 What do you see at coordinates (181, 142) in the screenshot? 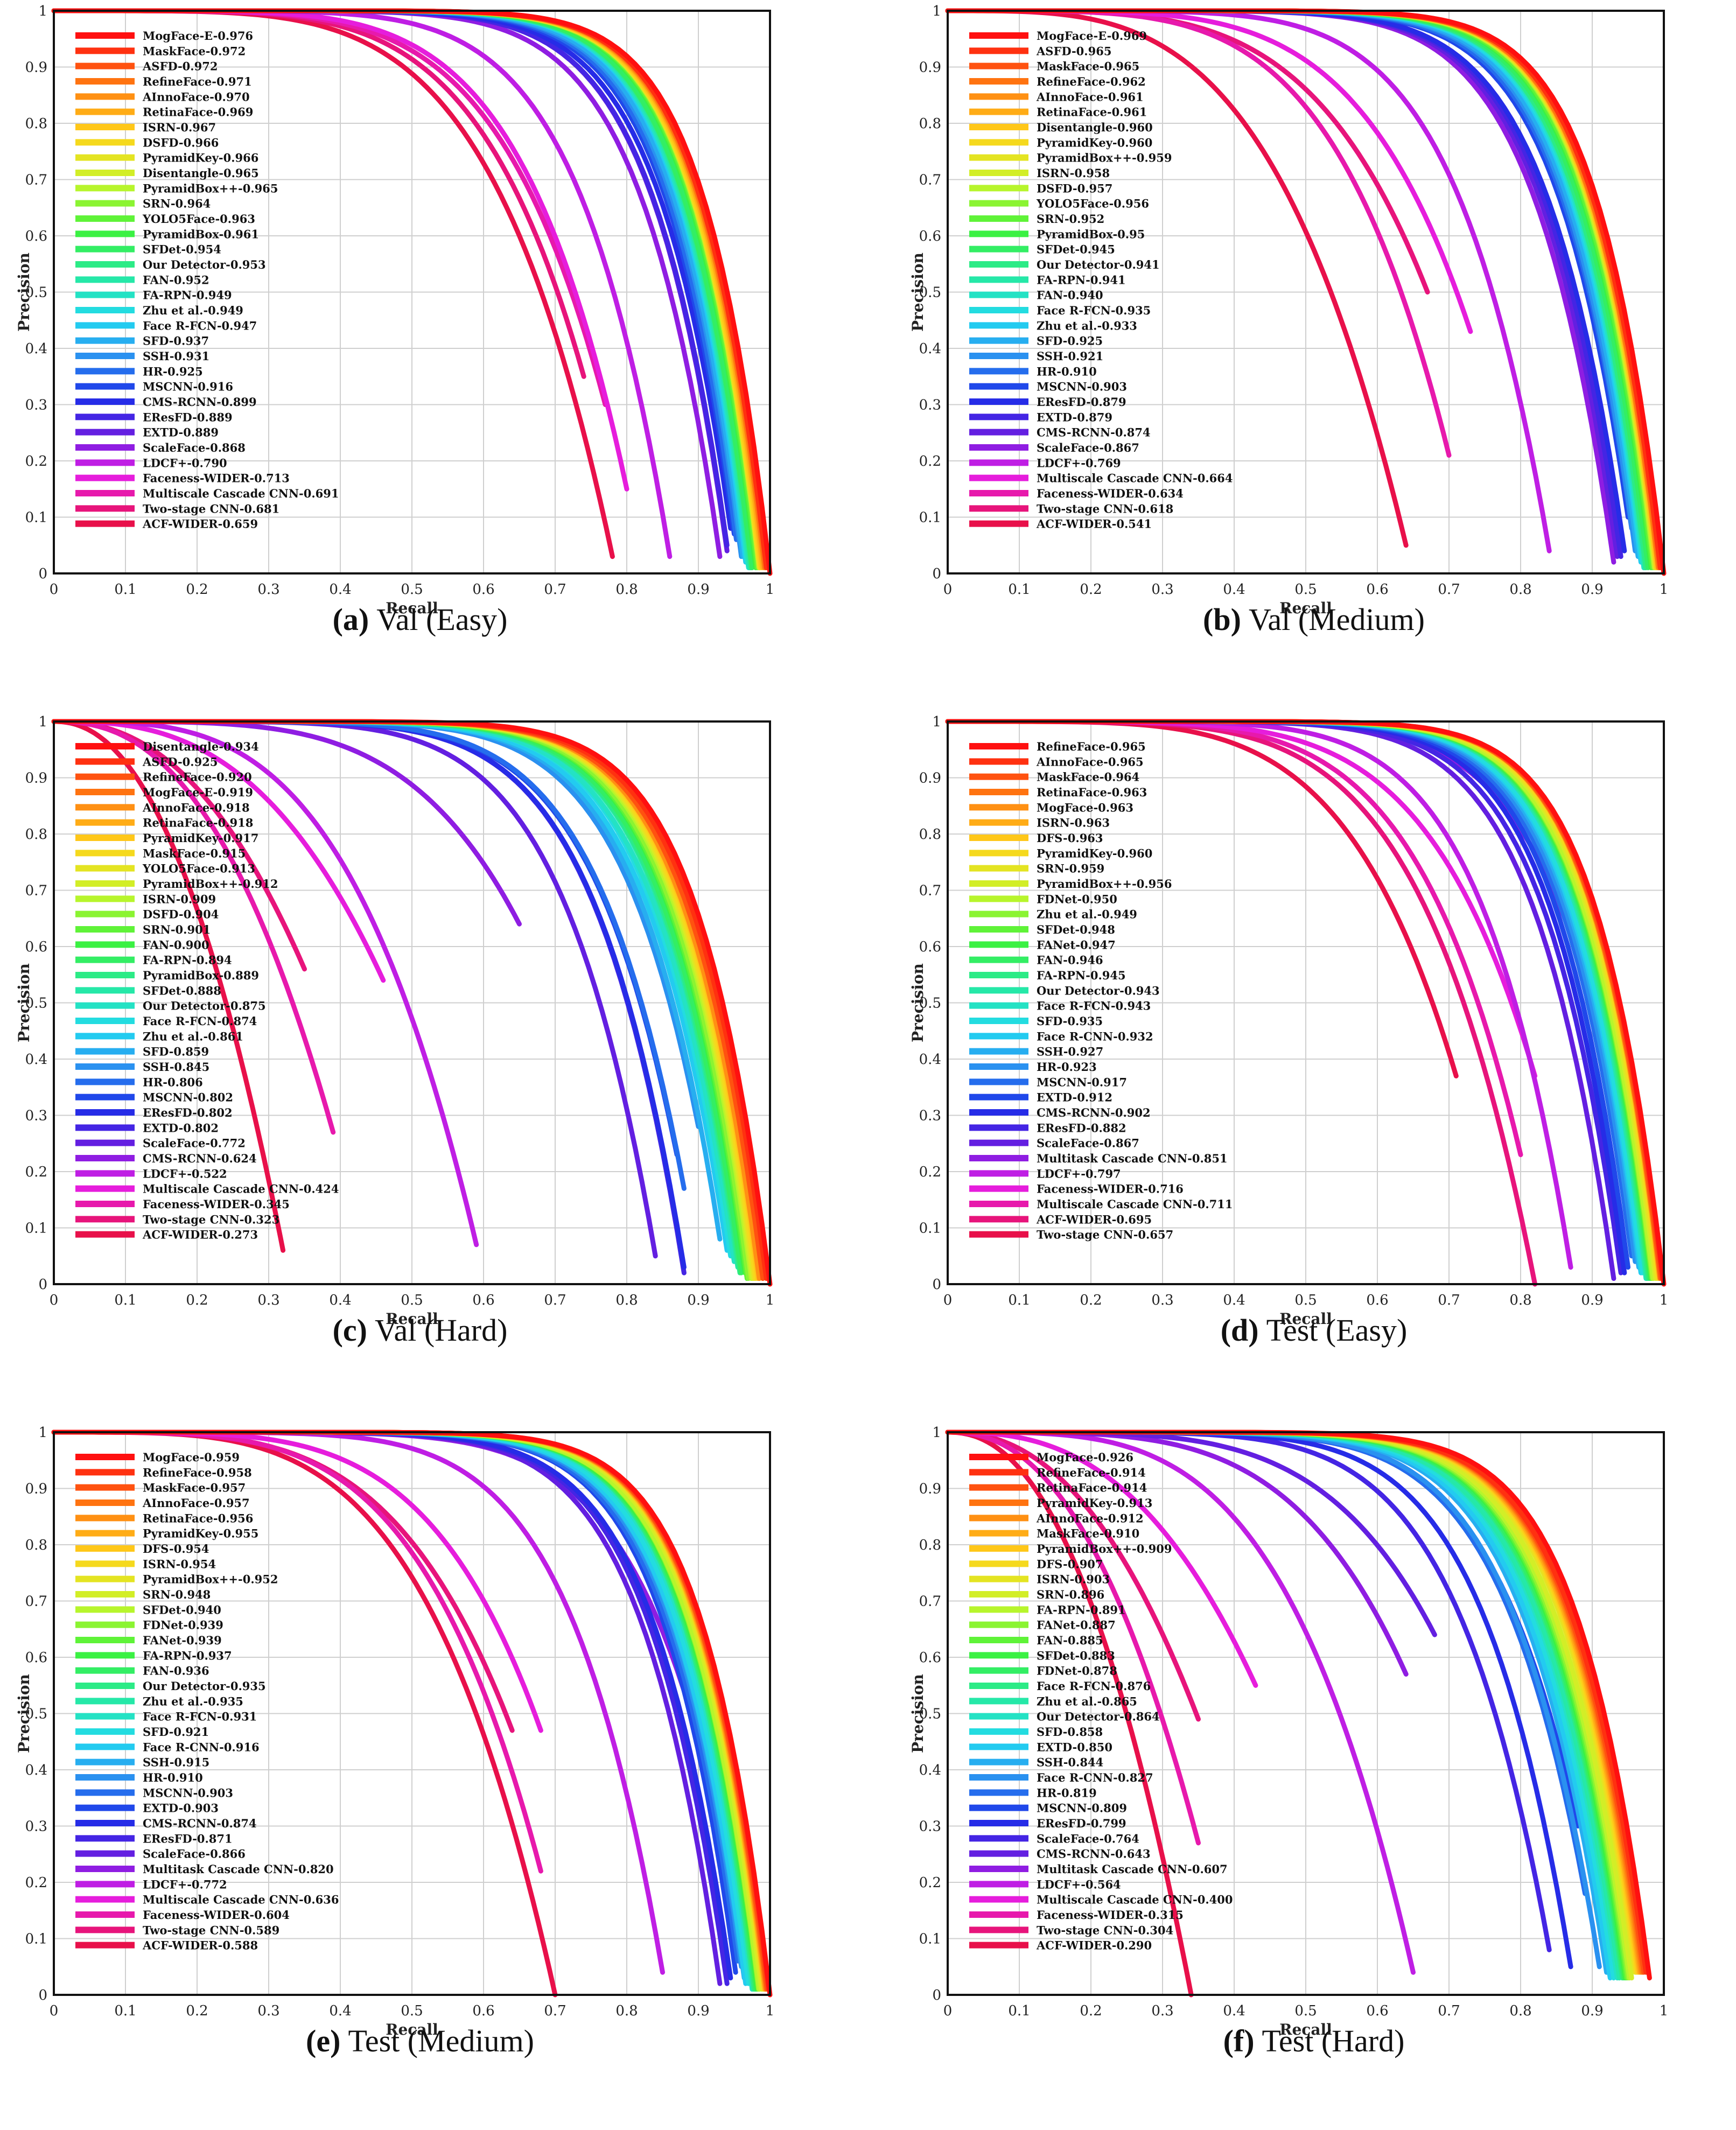
I see `legend-entry: DSFD-0.966` at bounding box center [181, 142].